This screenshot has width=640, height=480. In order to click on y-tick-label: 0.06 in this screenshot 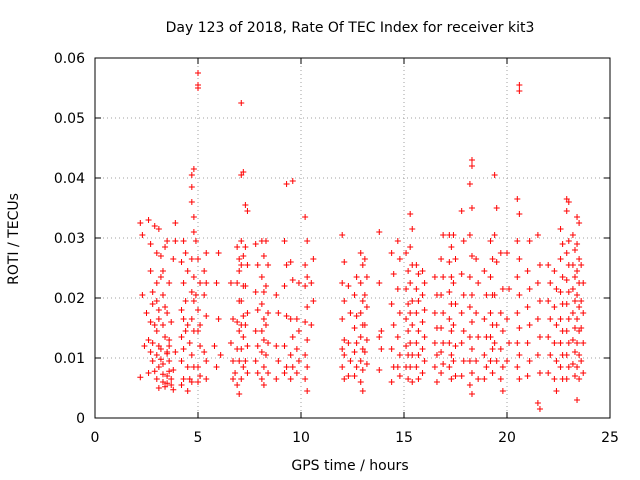, I will do `click(69, 59)`.